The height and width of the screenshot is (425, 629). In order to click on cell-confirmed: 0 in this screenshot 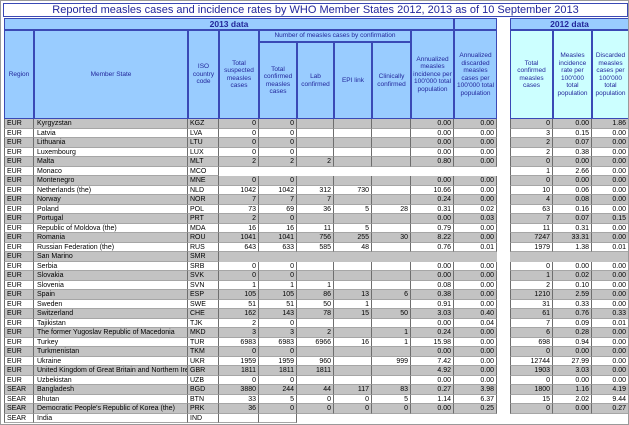, I will do `click(278, 266)`.